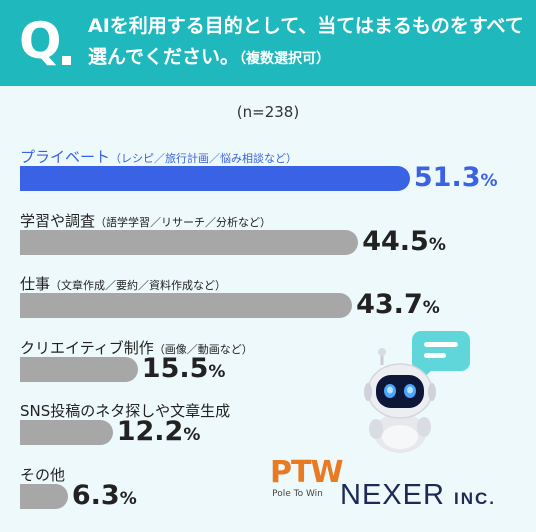 The width and height of the screenshot is (536, 532). Describe the element at coordinates (138, 285) in the screenshot. I see `category-note: （文章作成／要約／資料作成など）` at that location.